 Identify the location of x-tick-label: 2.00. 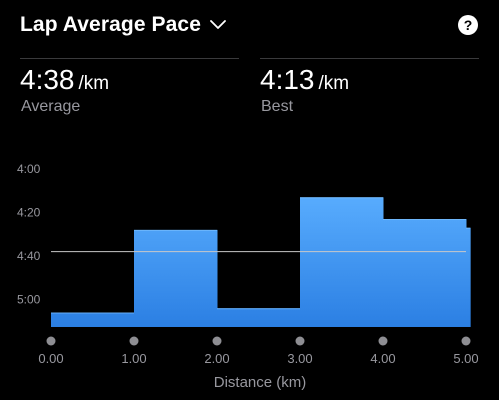
(216, 358).